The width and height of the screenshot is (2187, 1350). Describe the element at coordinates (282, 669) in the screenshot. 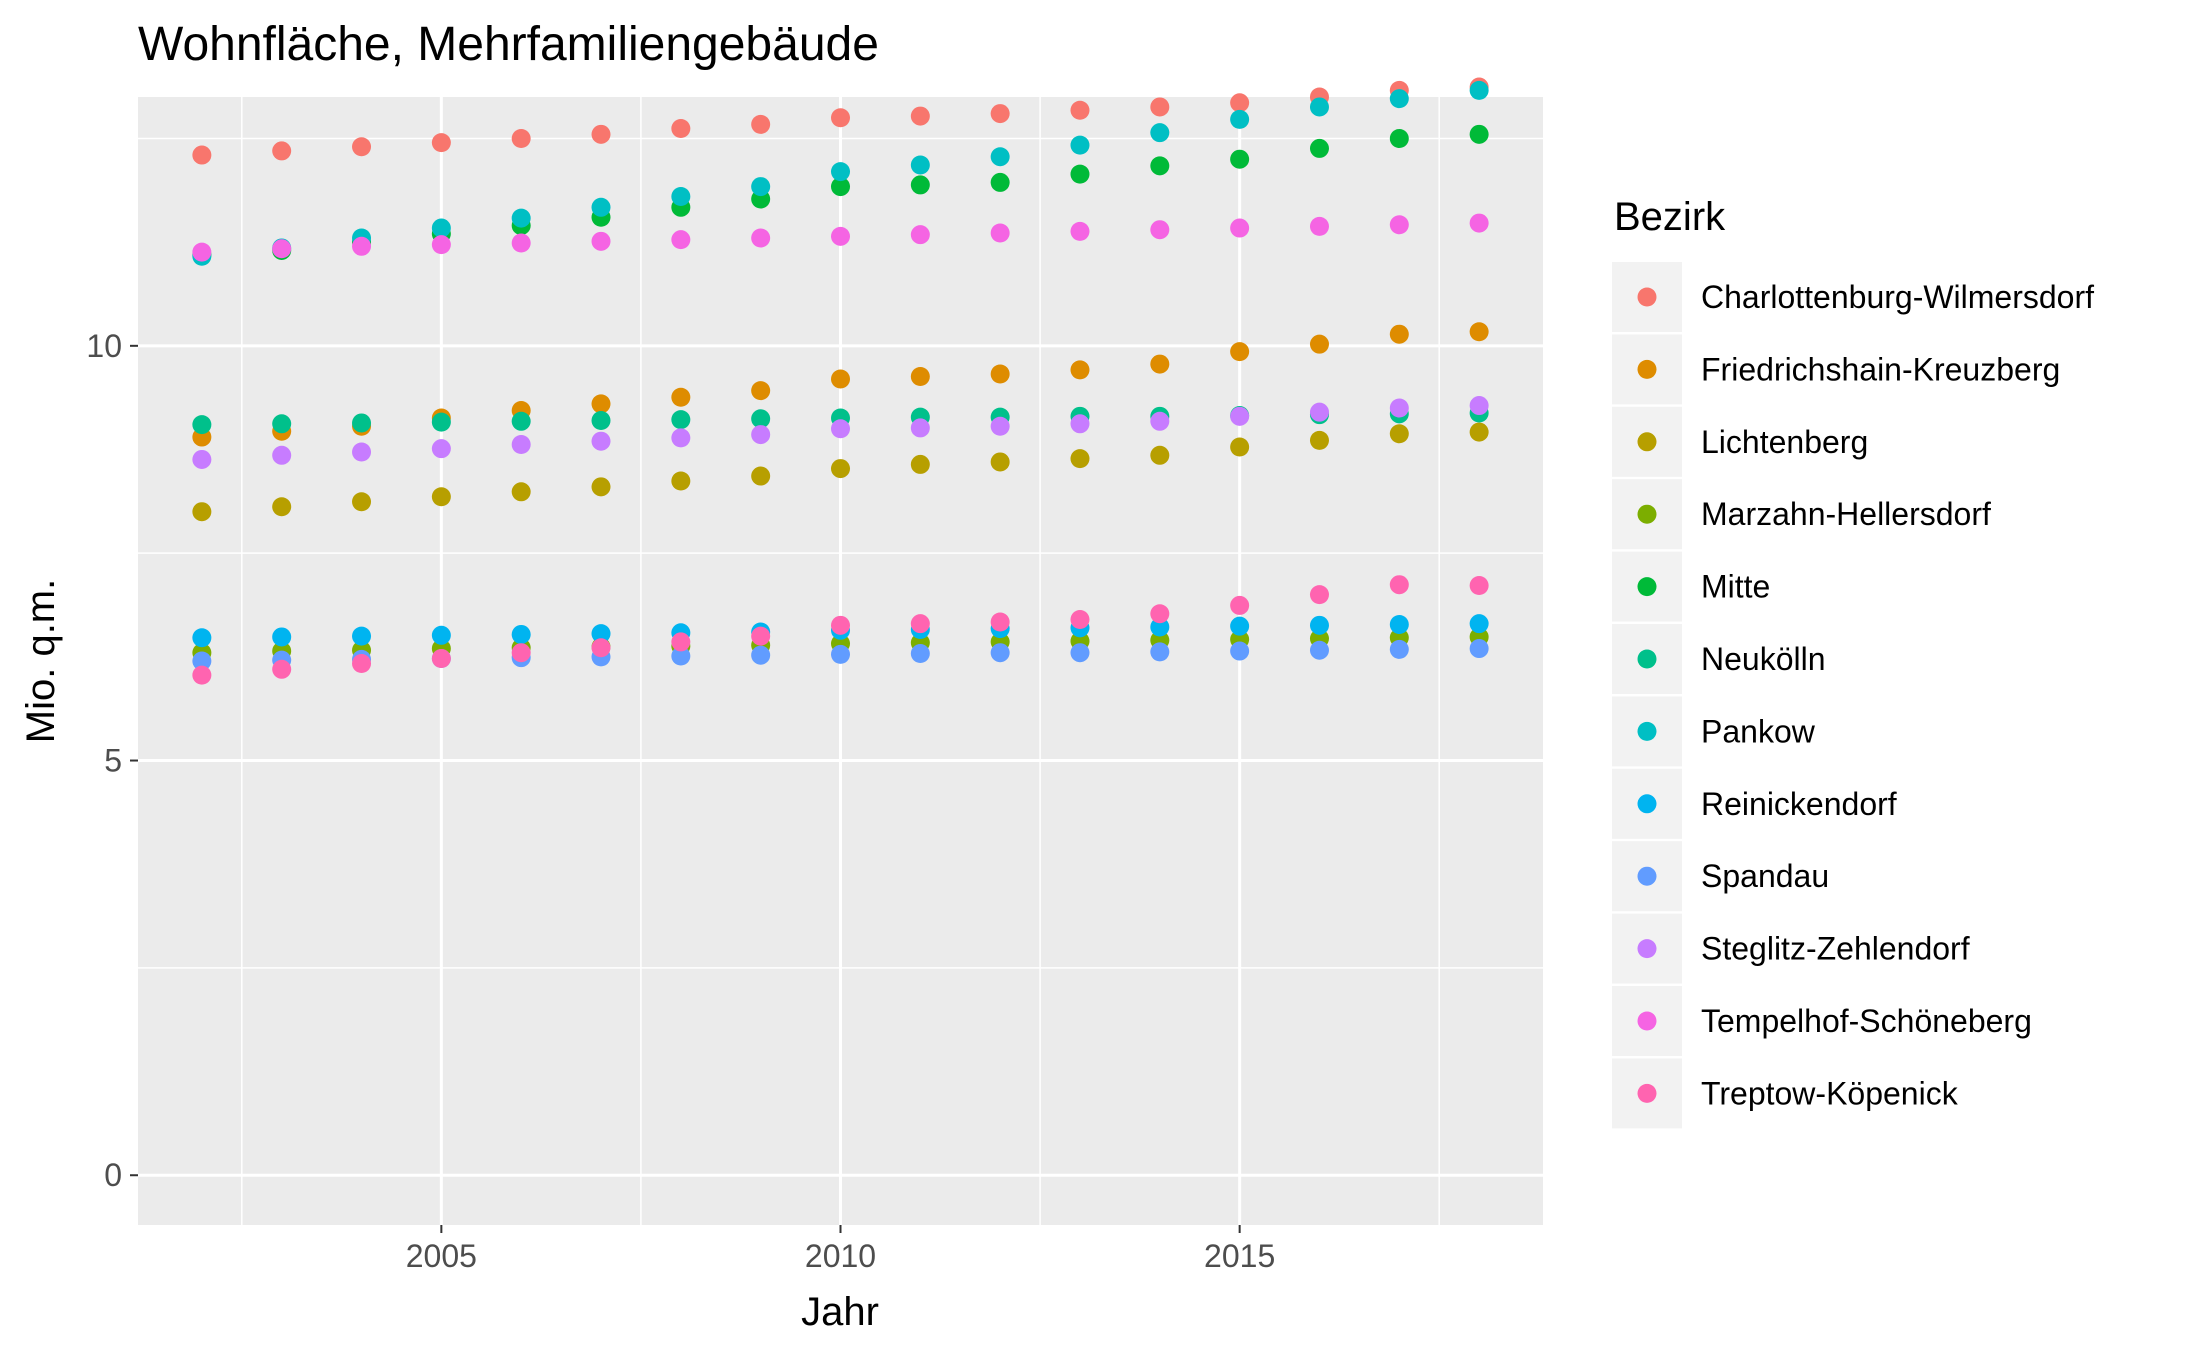

I see `point-treptow-k-penick-2003` at that location.